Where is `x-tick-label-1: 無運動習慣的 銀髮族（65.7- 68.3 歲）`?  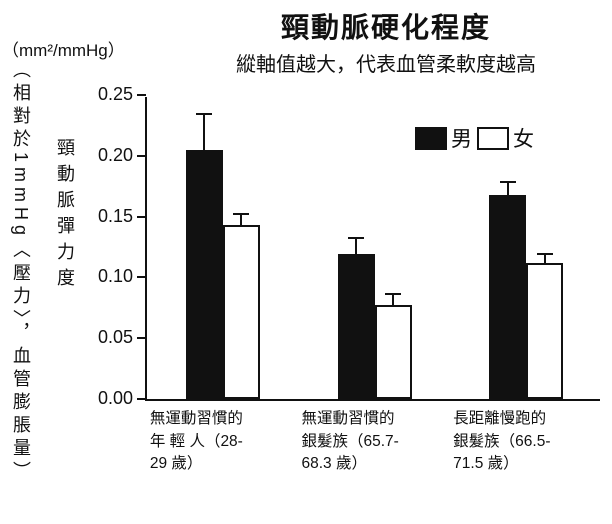 x-tick-label-1: 無運動習慣的 銀髮族（65.7- 68.3 歲） is located at coordinates (378, 442).